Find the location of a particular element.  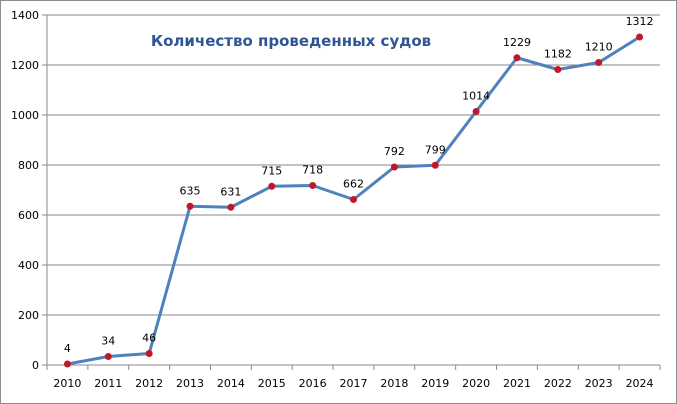

x-tick-label: 2020 is located at coordinates (476, 383).